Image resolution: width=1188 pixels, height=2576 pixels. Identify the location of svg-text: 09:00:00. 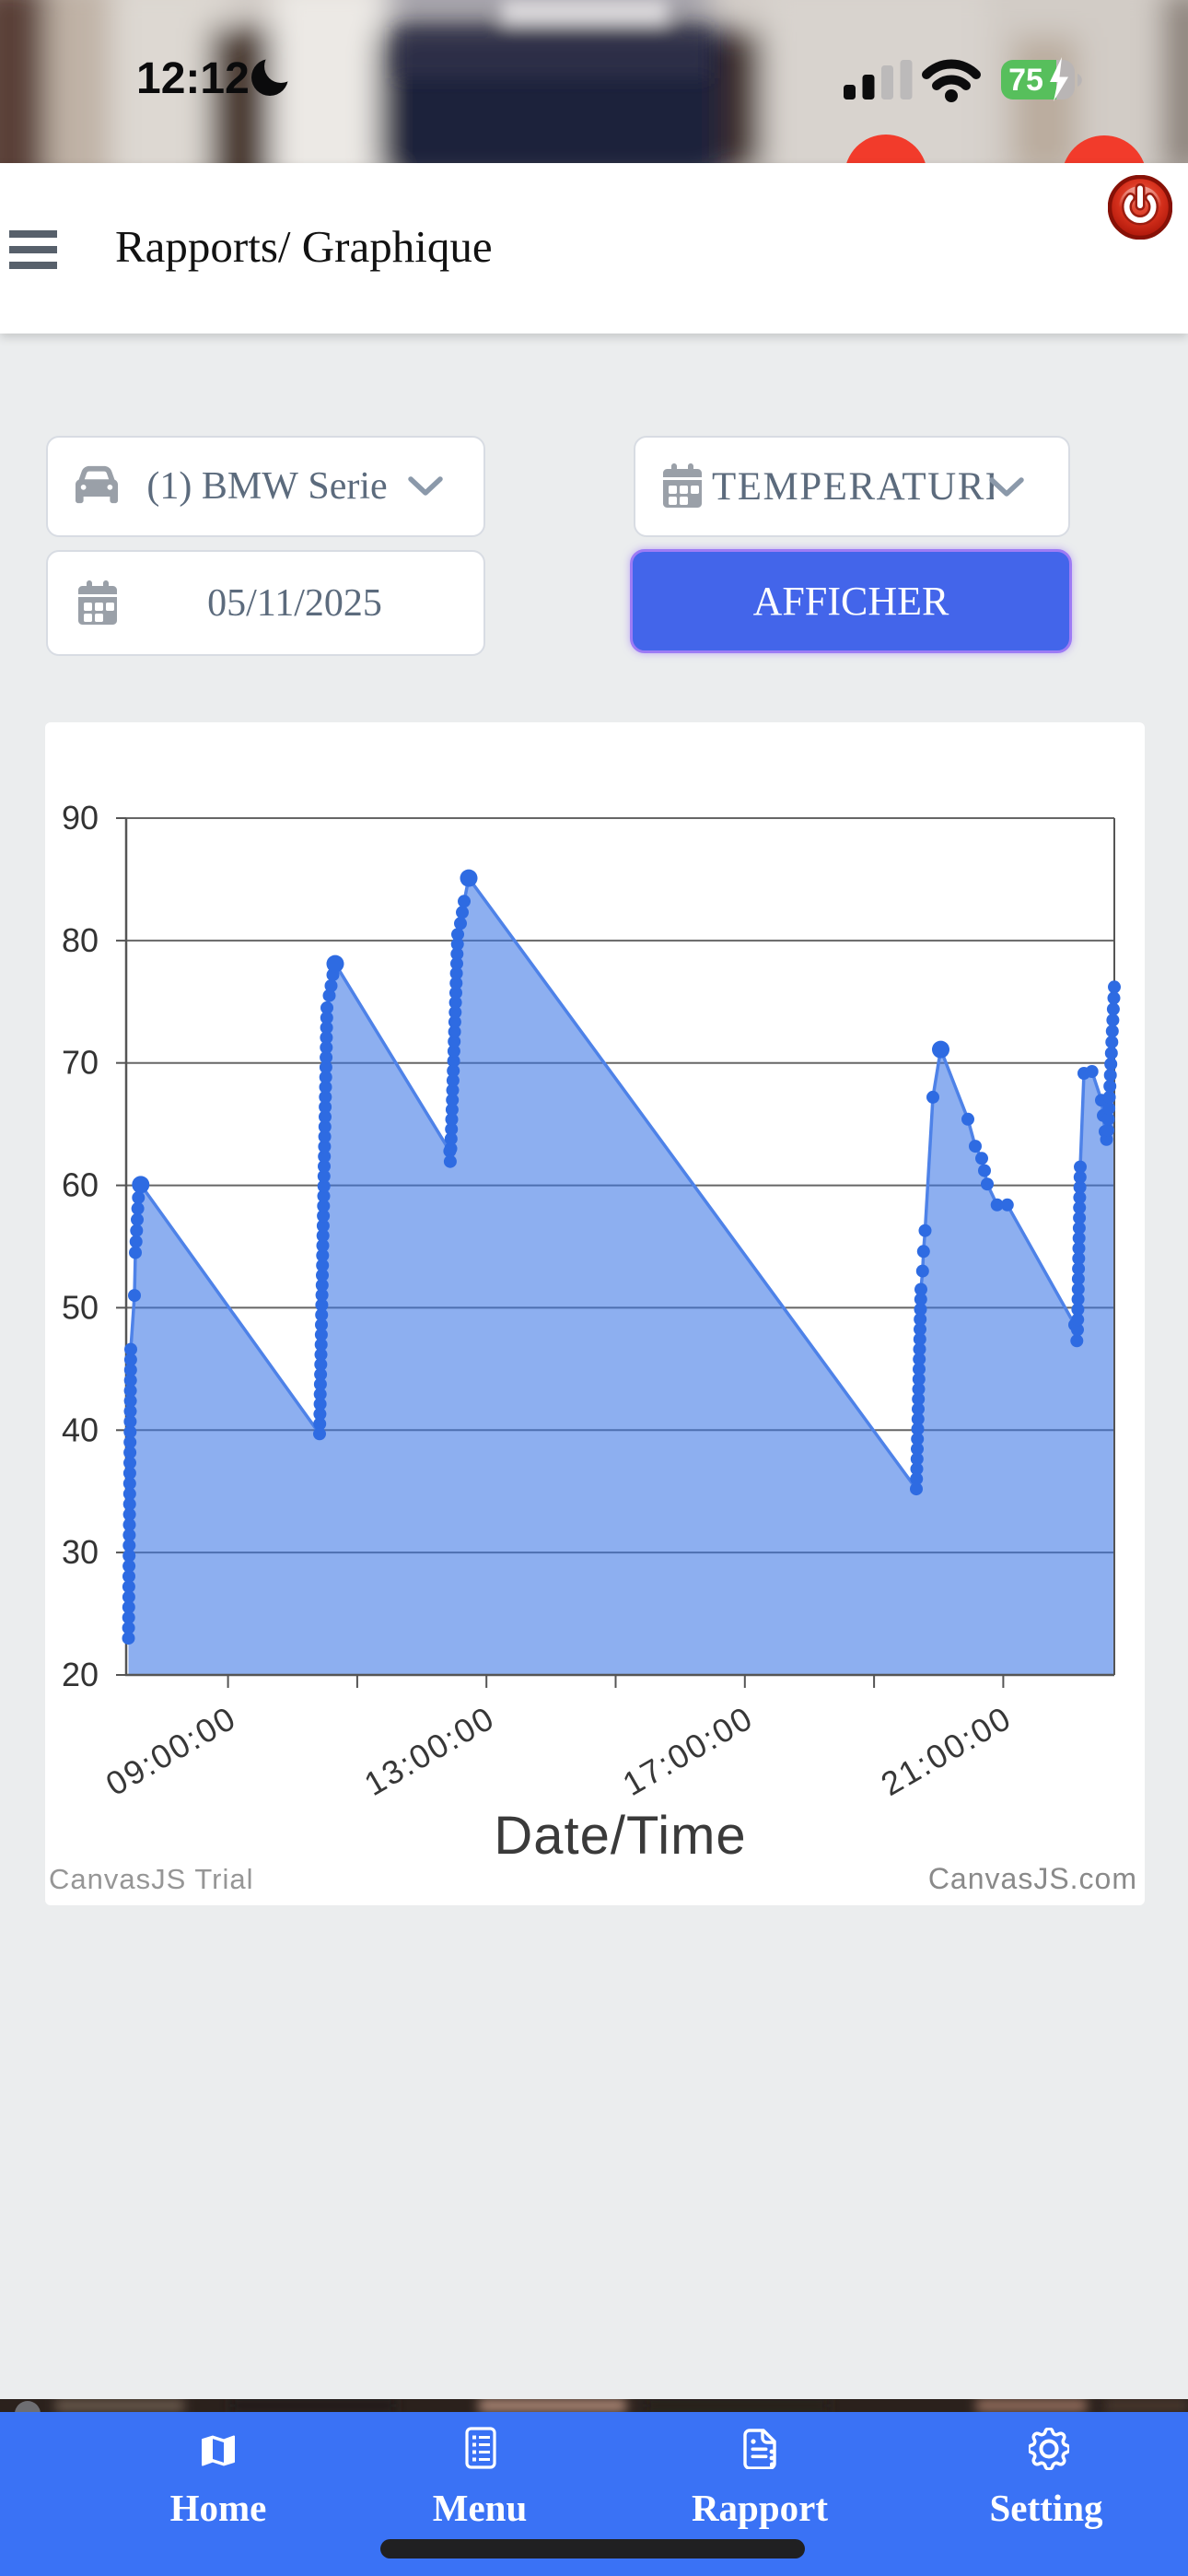
(171, 1750).